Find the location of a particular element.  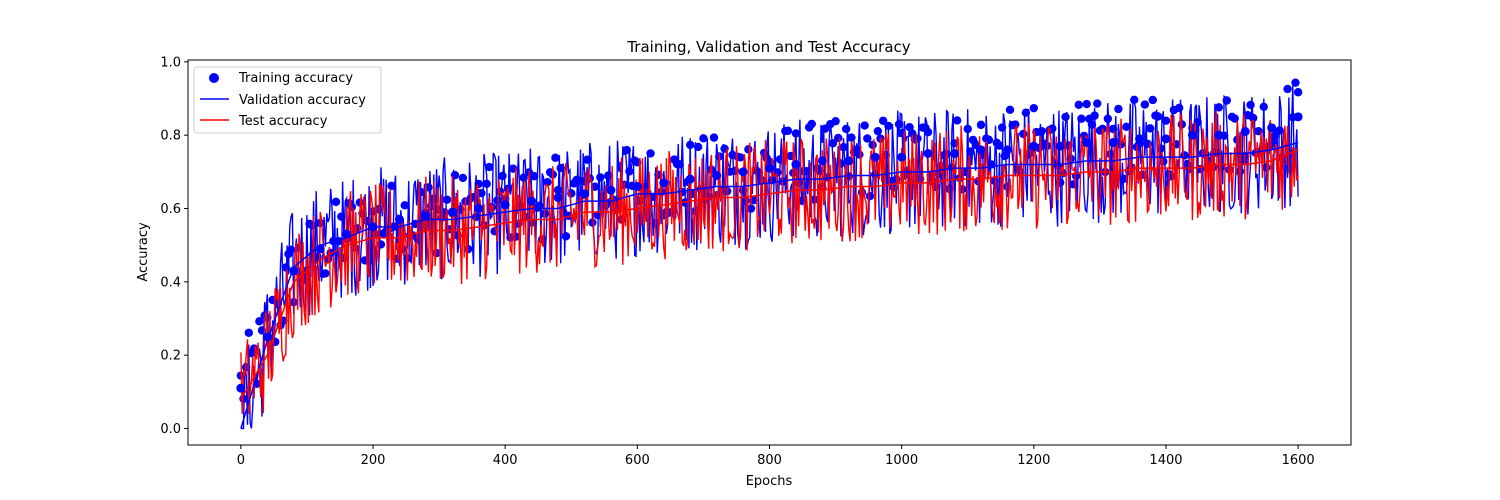

x-tick-label: 1600 is located at coordinates (1298, 460).